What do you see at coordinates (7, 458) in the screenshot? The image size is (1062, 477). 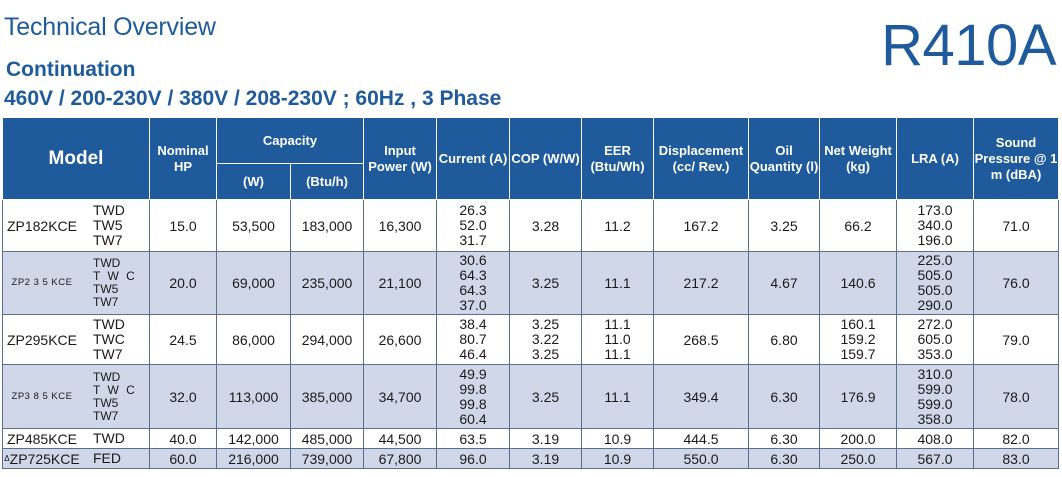 I see `model-mark: Δ` at bounding box center [7, 458].